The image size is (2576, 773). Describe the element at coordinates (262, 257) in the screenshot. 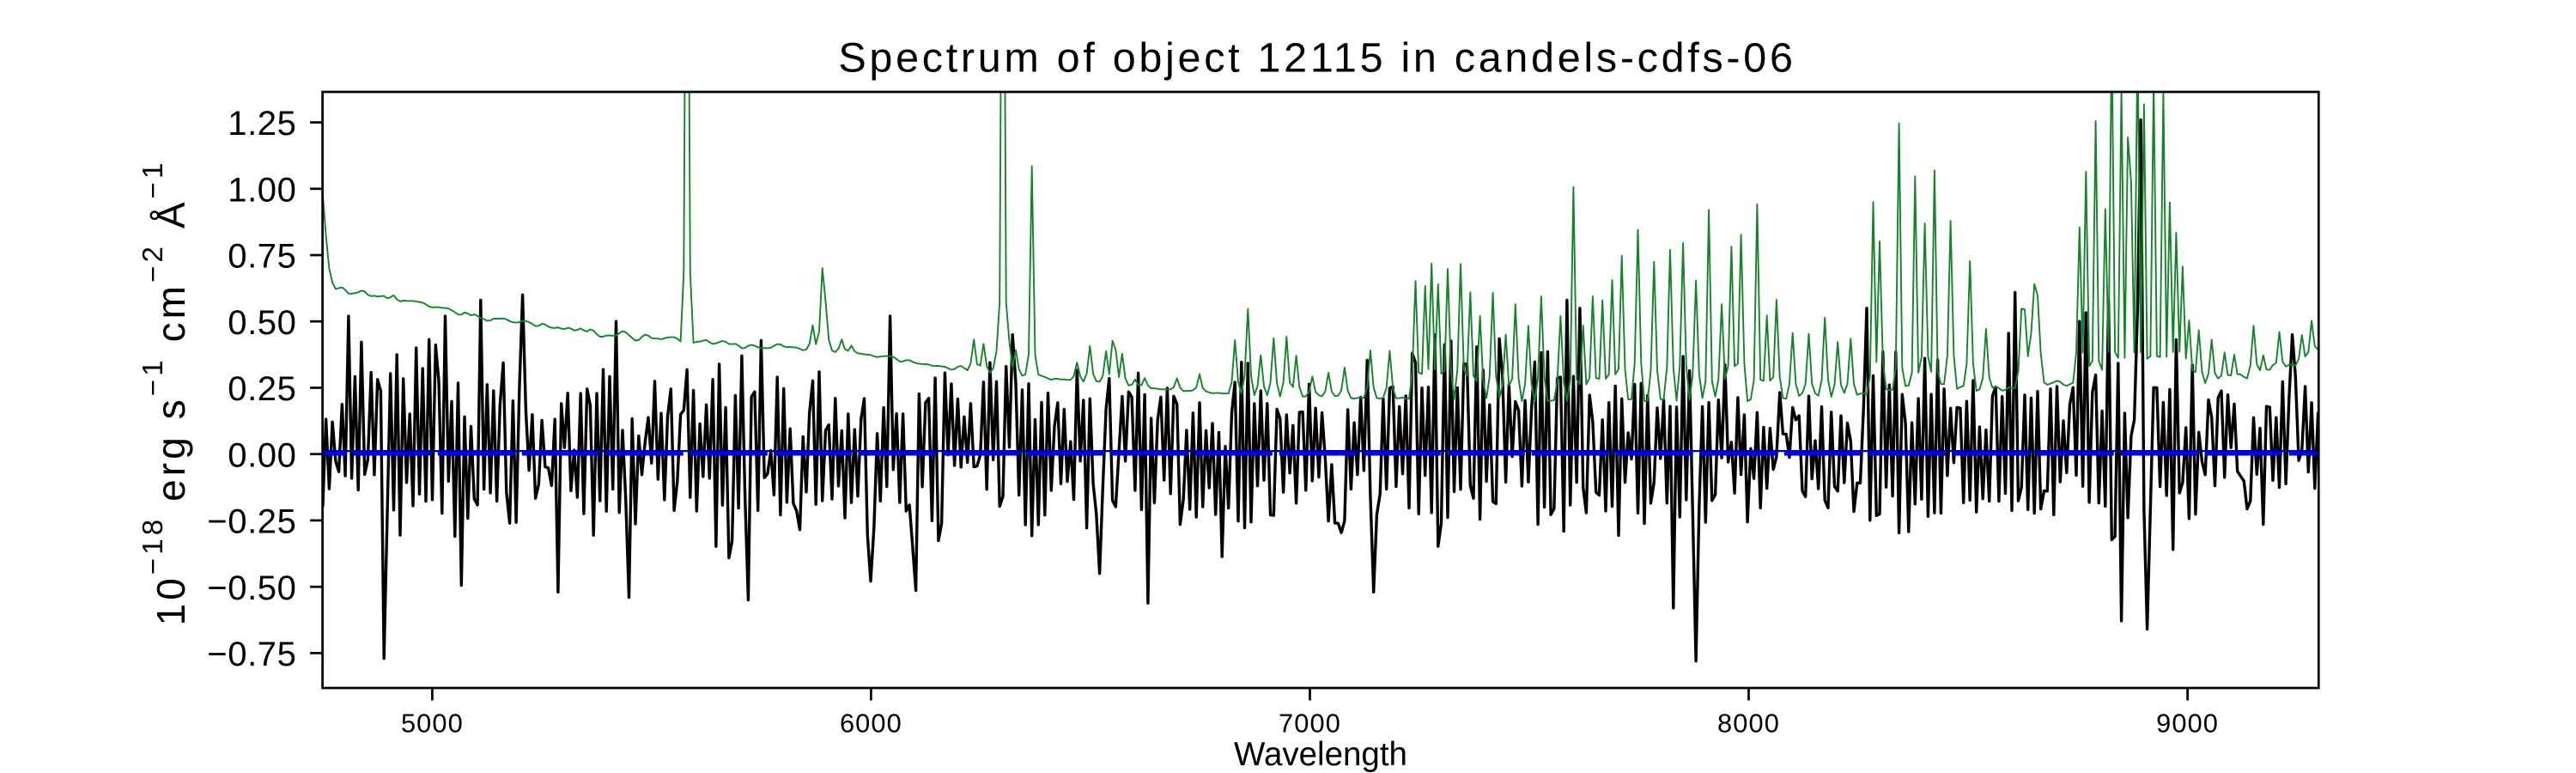

I see `svg-text: 0.75` at that location.